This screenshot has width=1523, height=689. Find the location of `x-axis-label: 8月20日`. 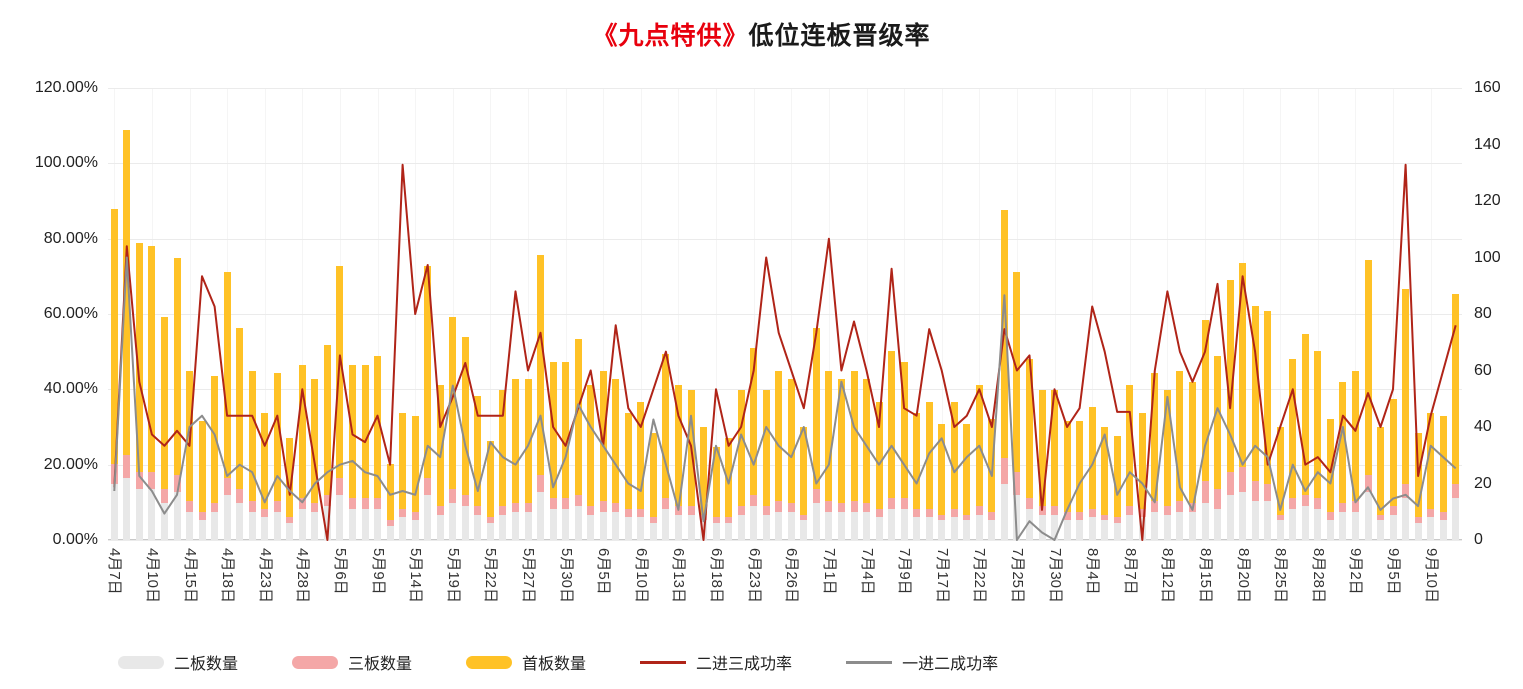

x-axis-label: 8月20日 is located at coordinates (1243, 576).